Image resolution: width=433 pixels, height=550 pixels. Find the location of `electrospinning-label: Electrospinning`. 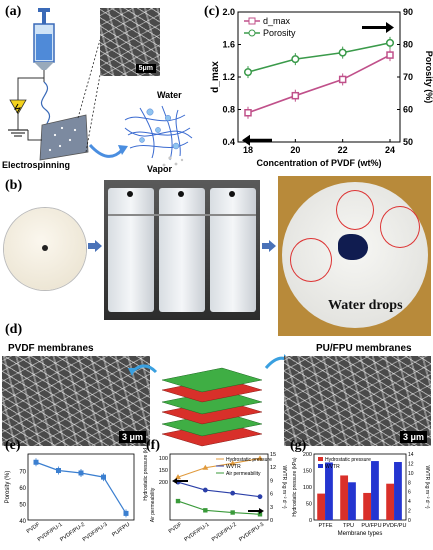

electrospinning-label: Electrospinning is located at coordinates (36, 165).